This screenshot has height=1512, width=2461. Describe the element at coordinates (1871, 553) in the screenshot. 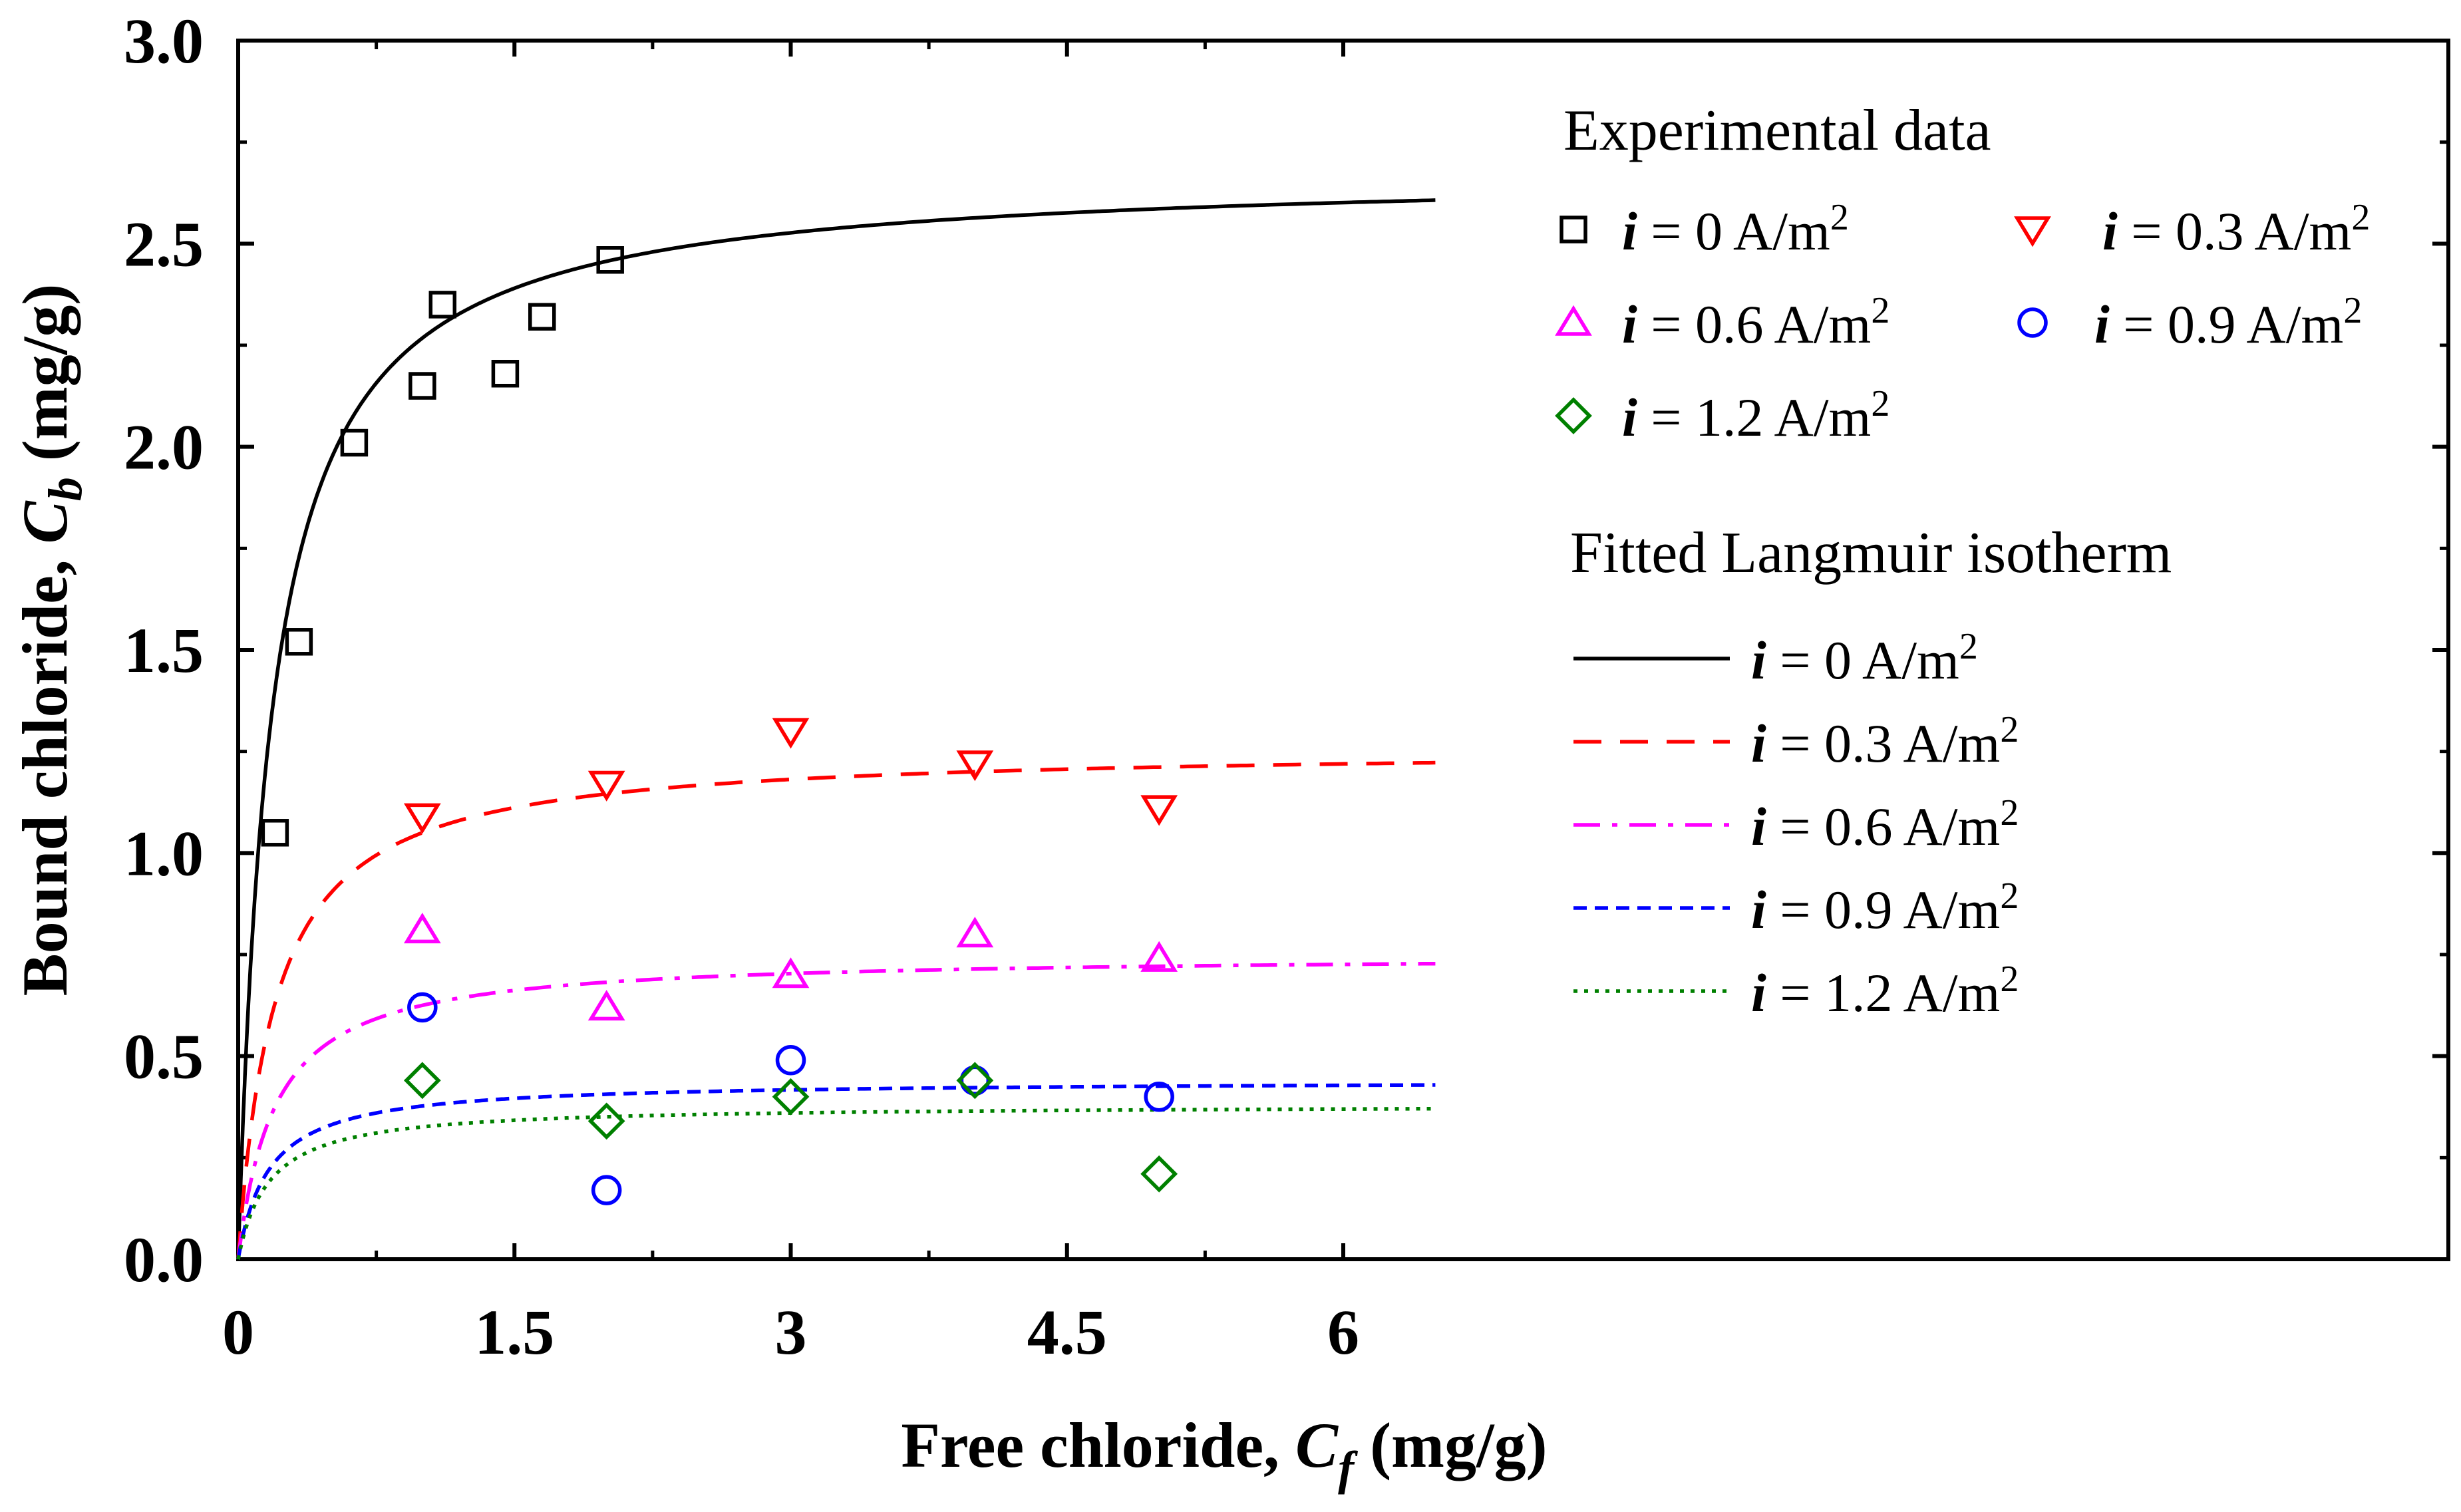

I see `legend-fitted-title: Fitted Langmuir isotherm` at that location.